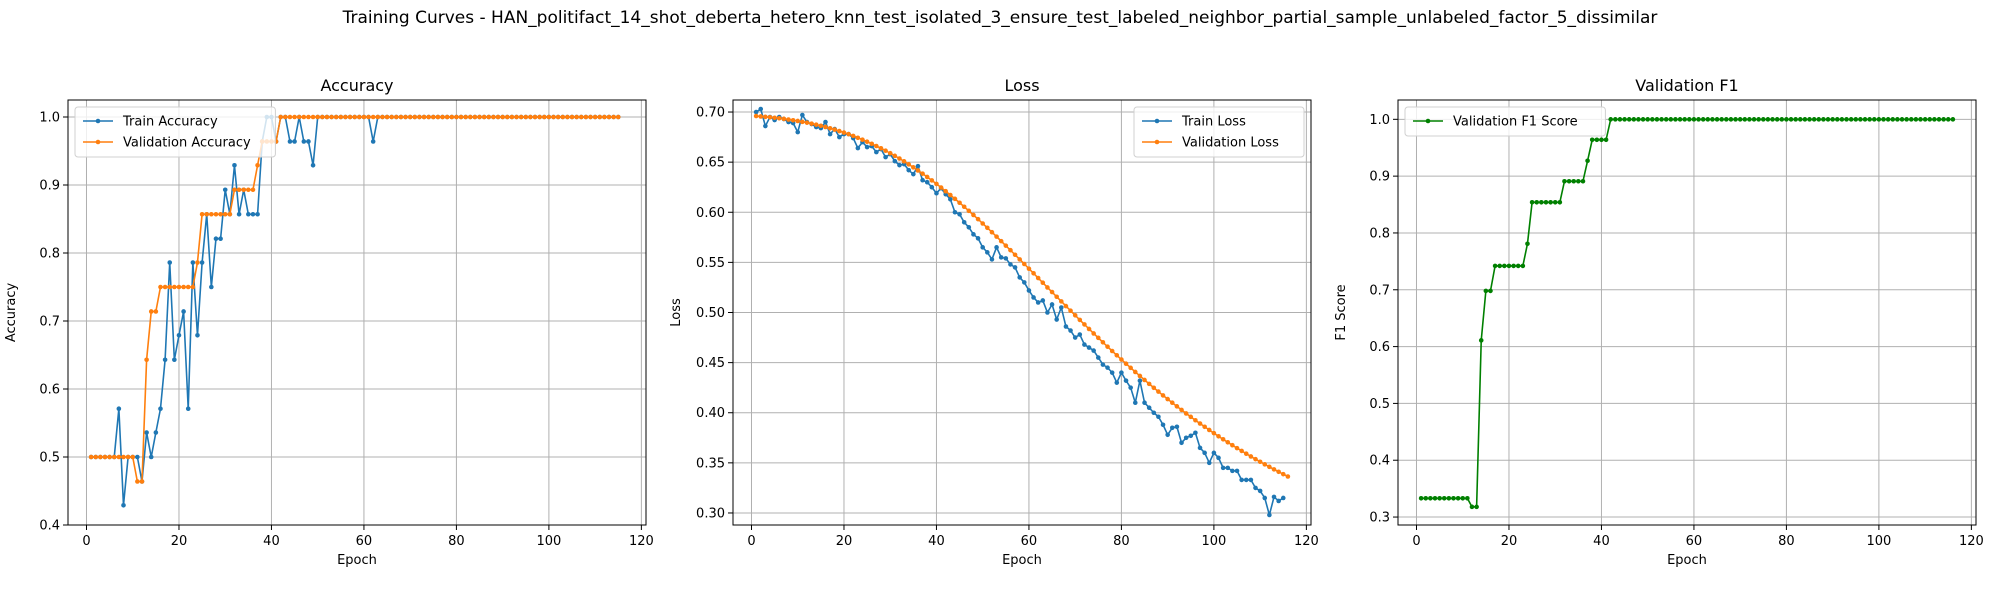 The image size is (2000, 600). What do you see at coordinates (936, 541) in the screenshot?
I see `x-tick-label: 40` at bounding box center [936, 541].